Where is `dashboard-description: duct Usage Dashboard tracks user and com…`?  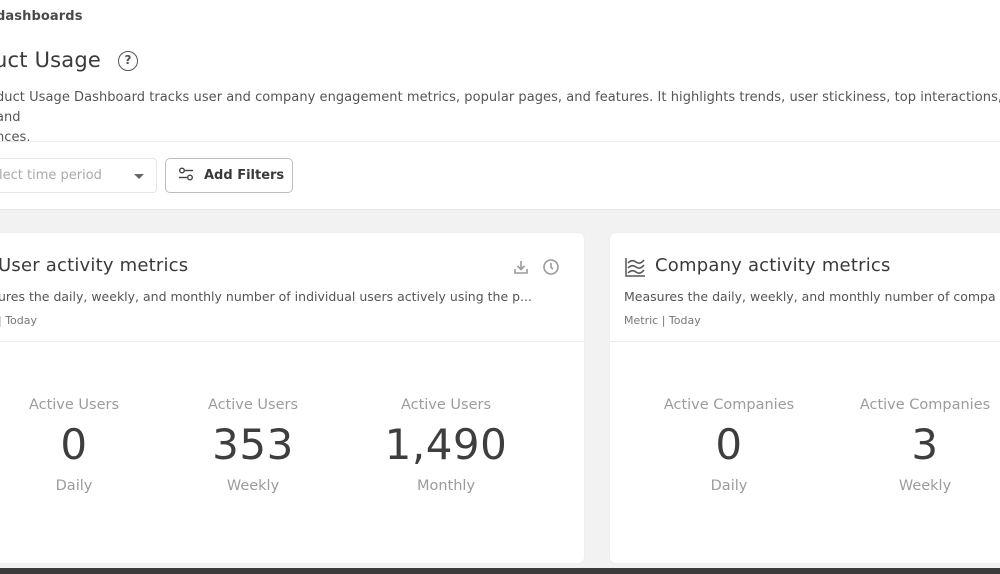
dashboard-description: duct Usage Dashboard tracks user and com… is located at coordinates (500, 118).